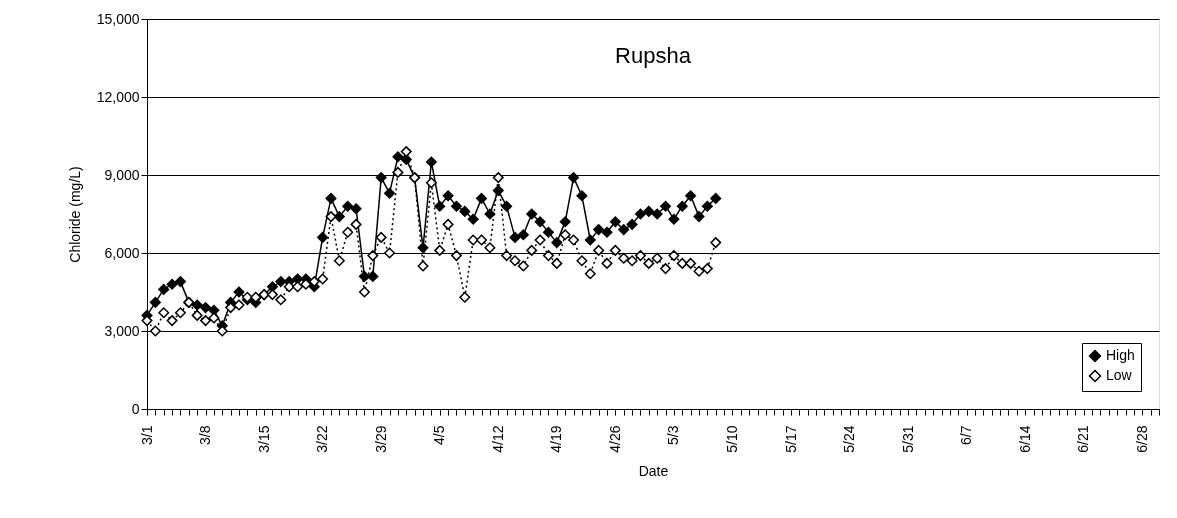  I want to click on y-tick-label: 12,000, so click(118, 96).